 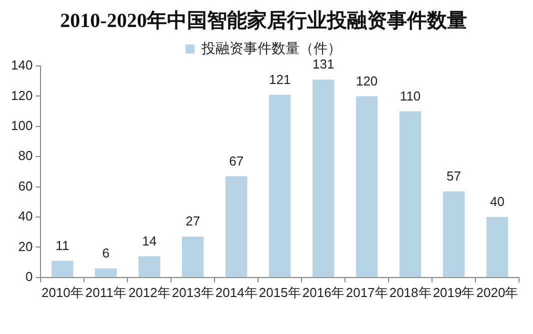 What do you see at coordinates (323, 292) in the screenshot?
I see `x-tick-label: 2016年` at bounding box center [323, 292].